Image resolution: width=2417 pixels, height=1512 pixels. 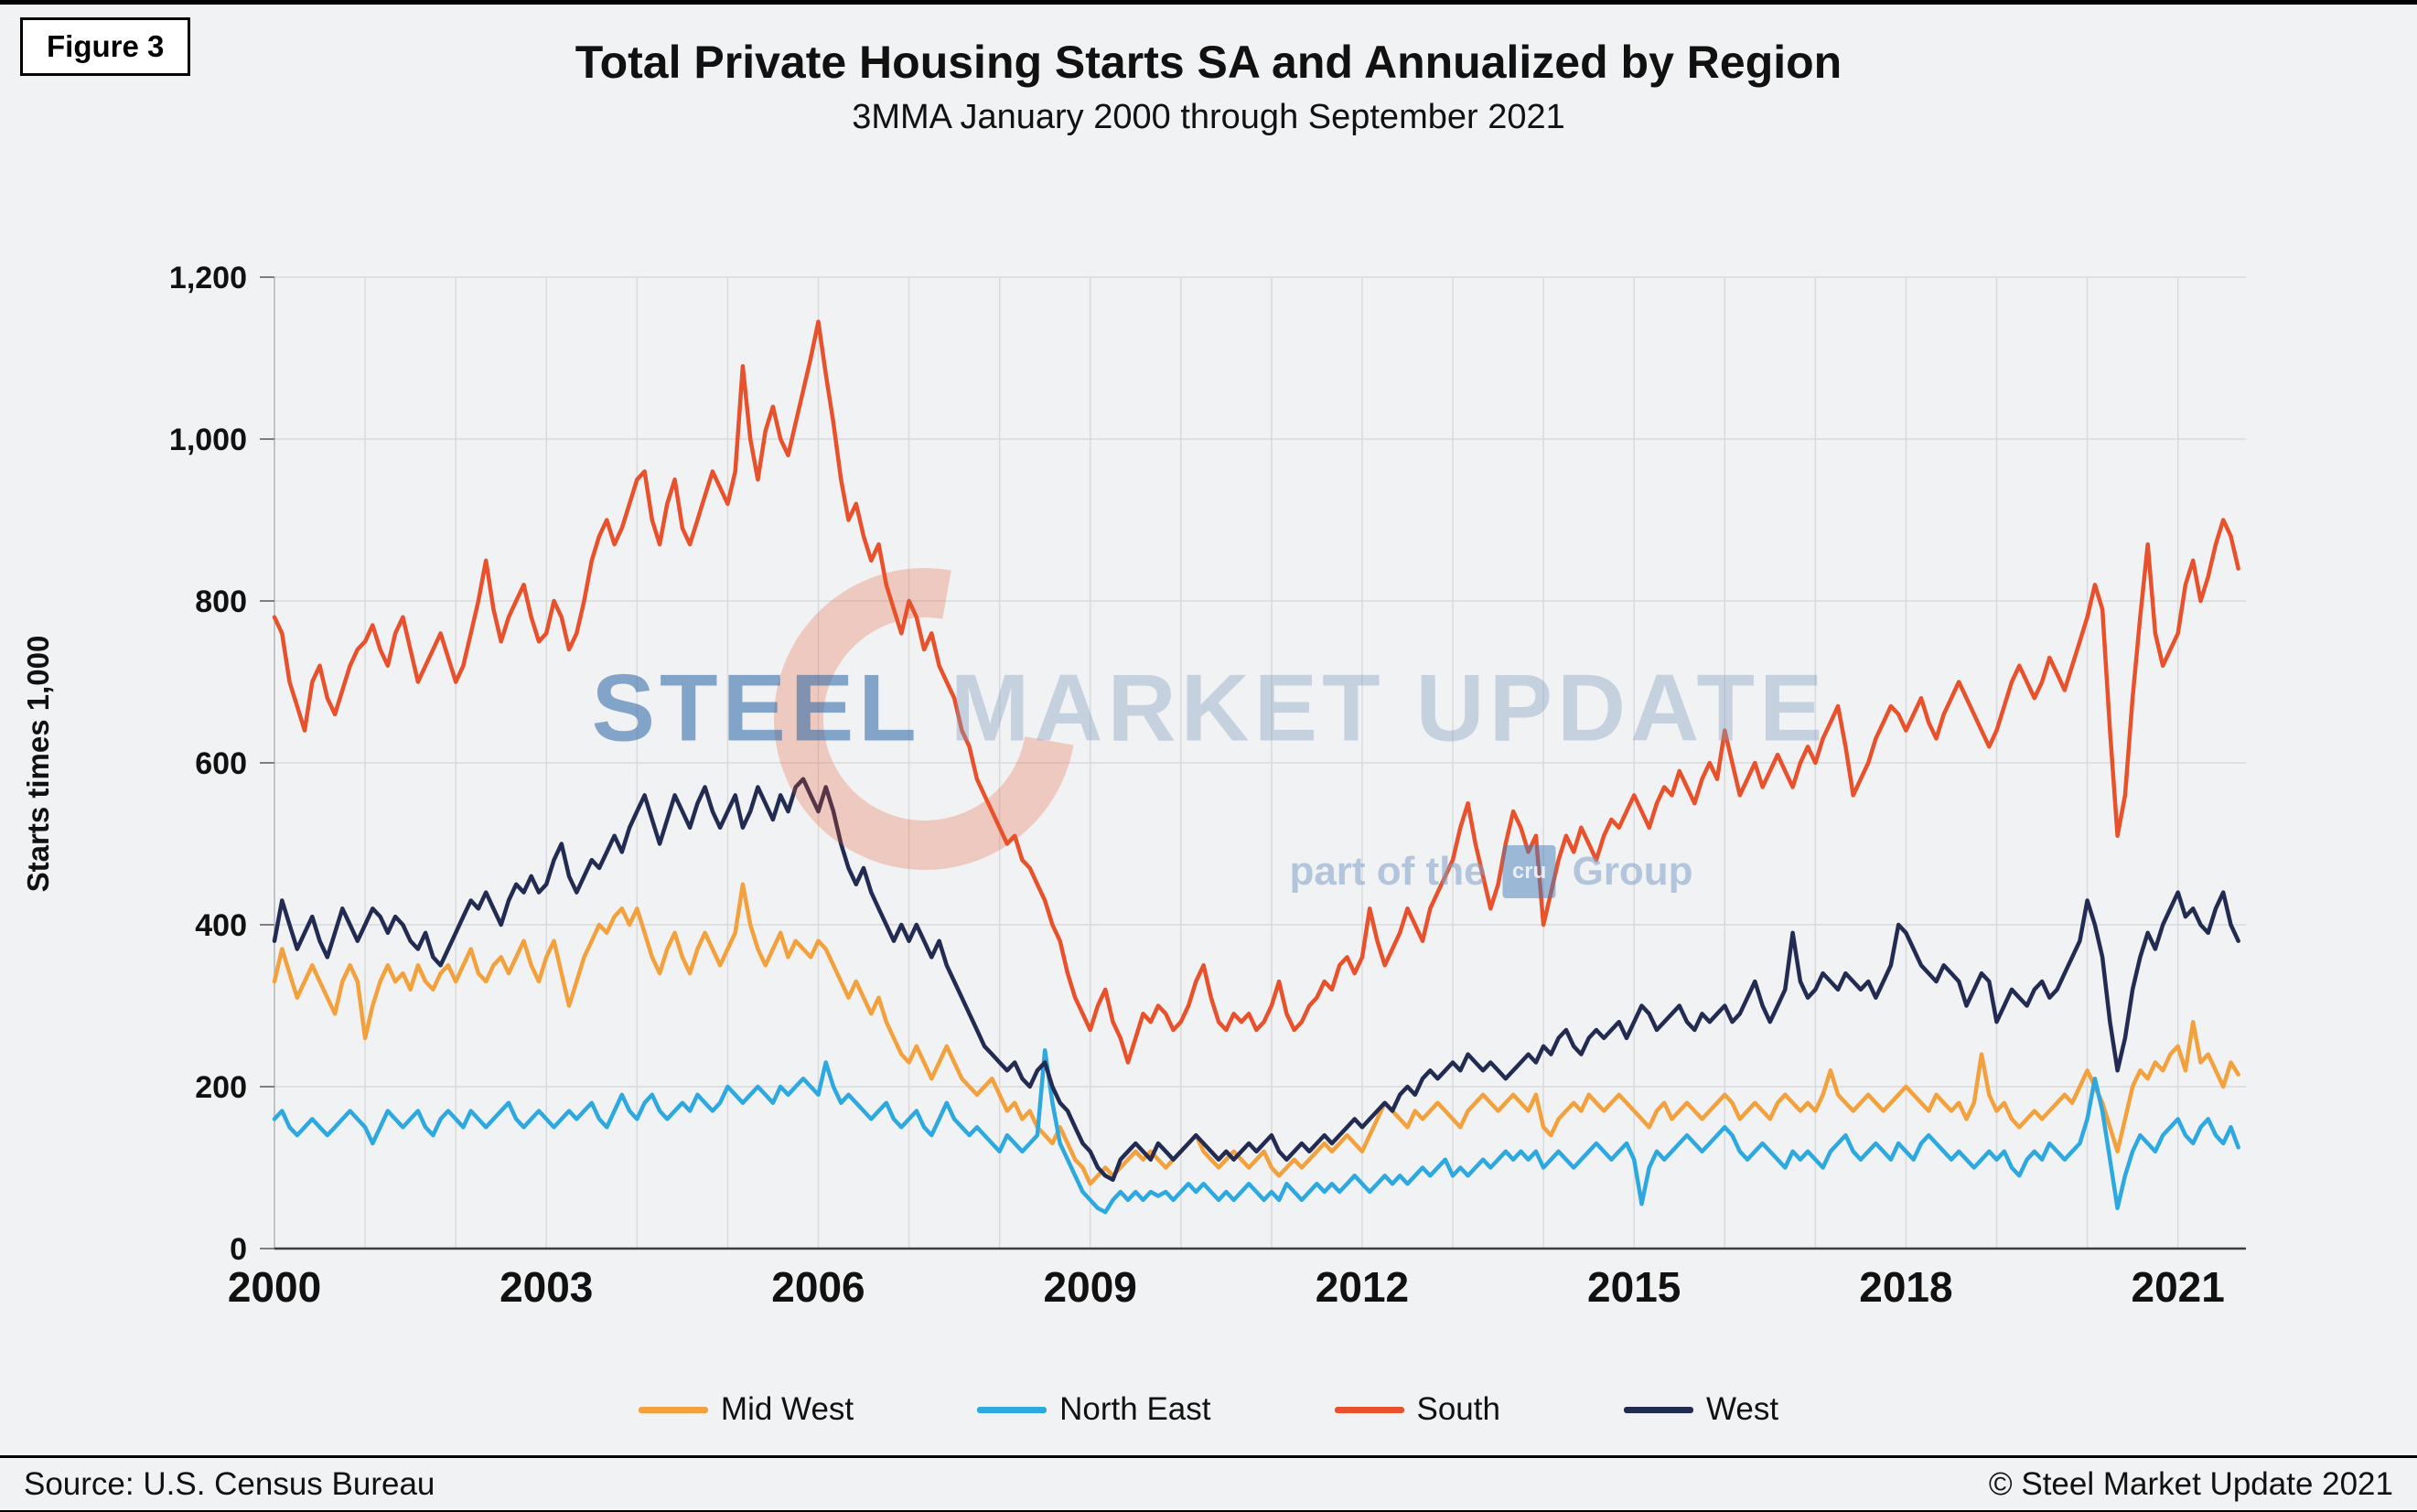 I want to click on page-subtitle: 3MMA January 2000 through September 2021, so click(x=1208, y=117).